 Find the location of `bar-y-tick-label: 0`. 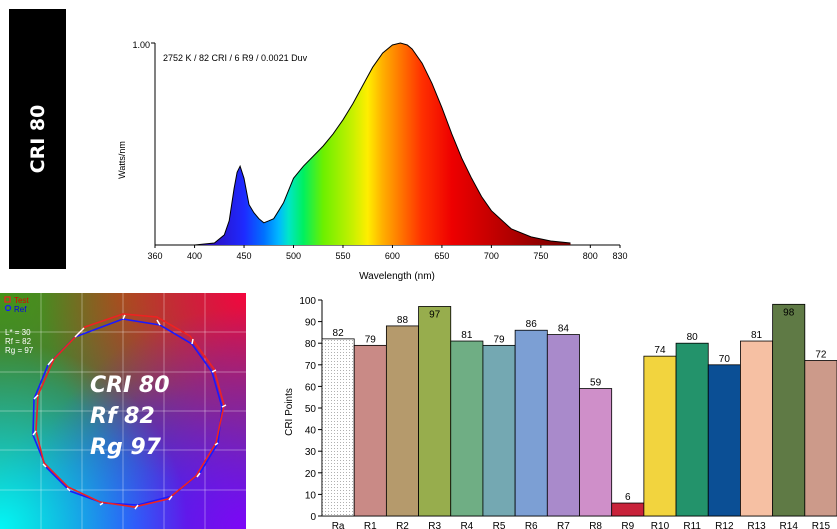

bar-y-tick-label: 0 is located at coordinates (313, 517).